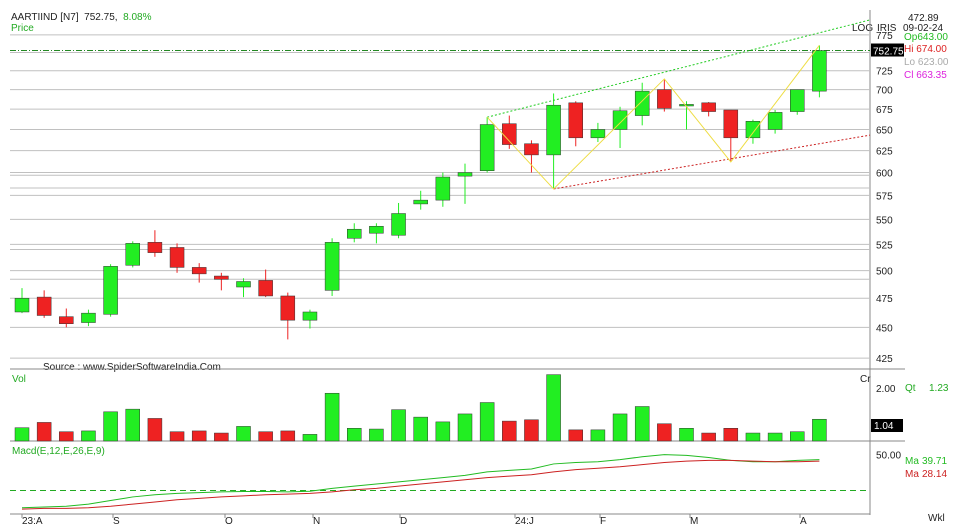  Describe the element at coordinates (884, 196) in the screenshot. I see `price-tick-label: 575` at that location.